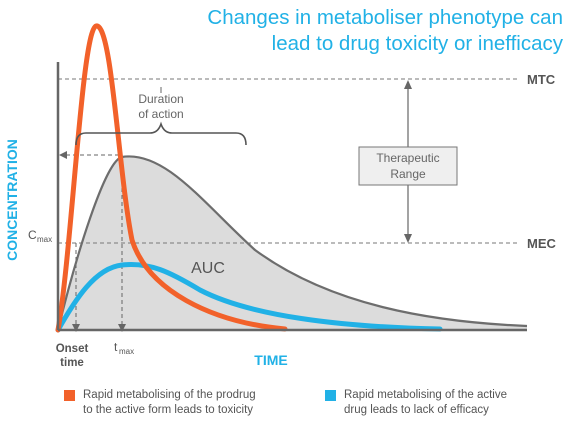 The image size is (577, 424). Describe the element at coordinates (542, 243) in the screenshot. I see `mec-label: MEC` at that location.